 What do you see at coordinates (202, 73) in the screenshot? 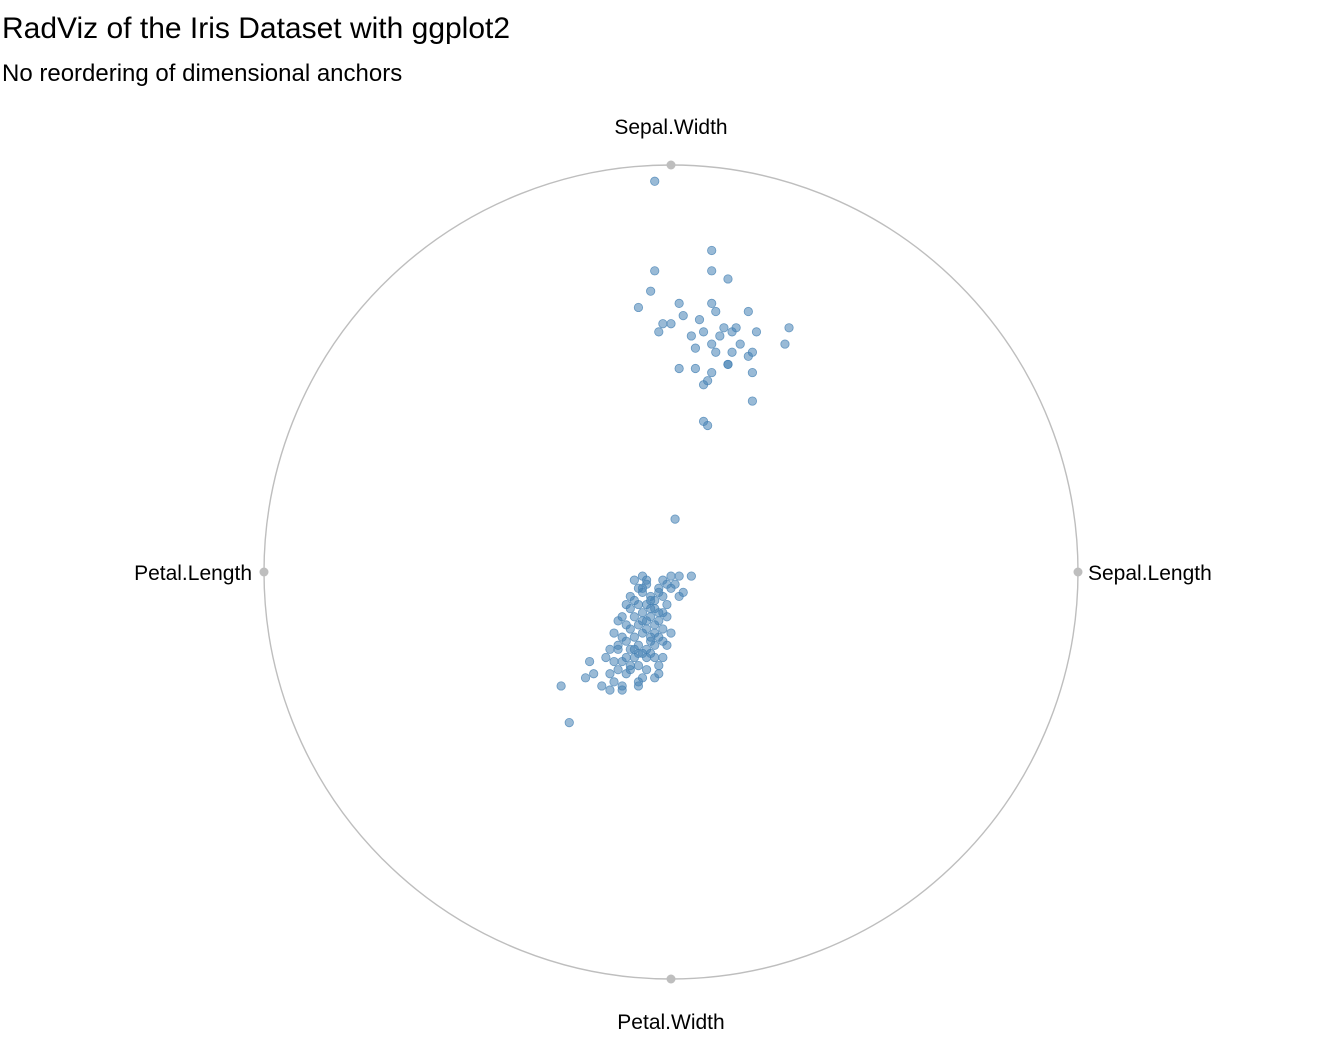
I see `chart-subtitle: No reordering of dimensional anchors` at bounding box center [202, 73].